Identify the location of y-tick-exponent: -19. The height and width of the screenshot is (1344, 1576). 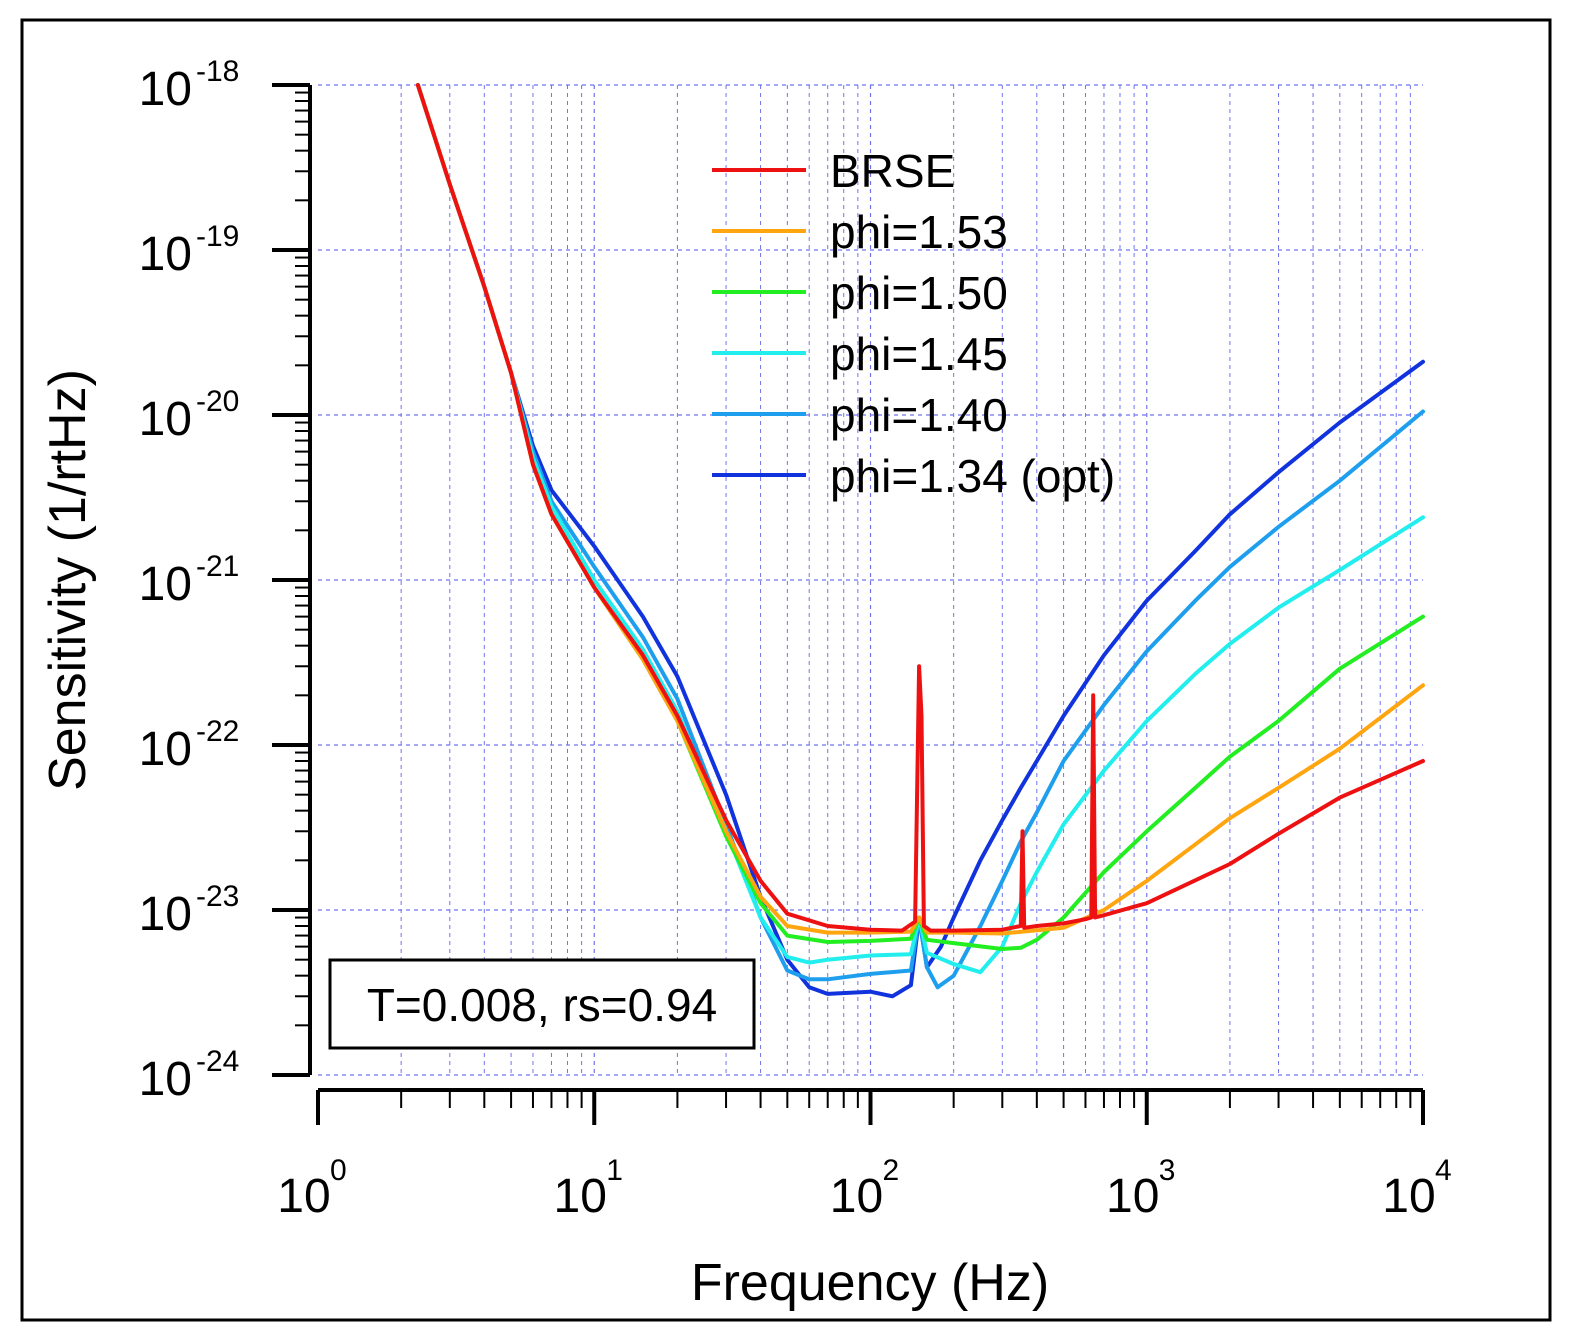
(217, 236).